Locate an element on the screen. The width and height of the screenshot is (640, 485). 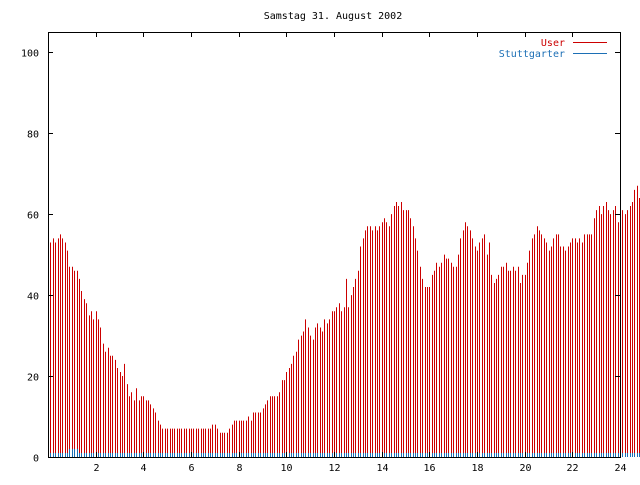
y-tick-label: 0 is located at coordinates (36, 459).